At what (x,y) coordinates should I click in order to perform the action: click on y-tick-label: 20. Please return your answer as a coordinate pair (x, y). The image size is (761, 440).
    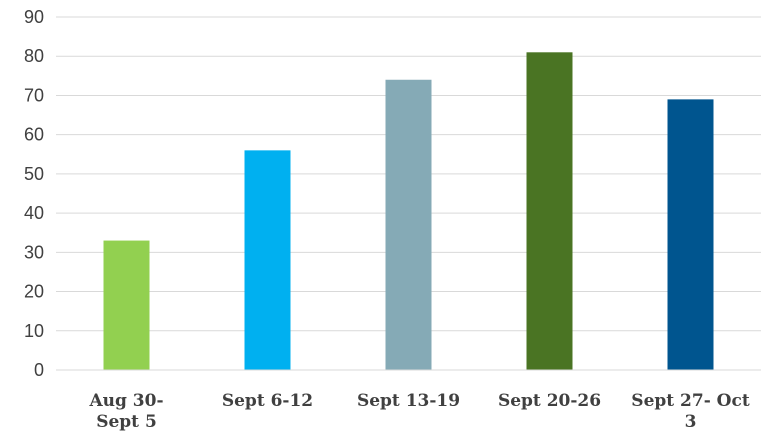
    Looking at the image, I should click on (34, 292).